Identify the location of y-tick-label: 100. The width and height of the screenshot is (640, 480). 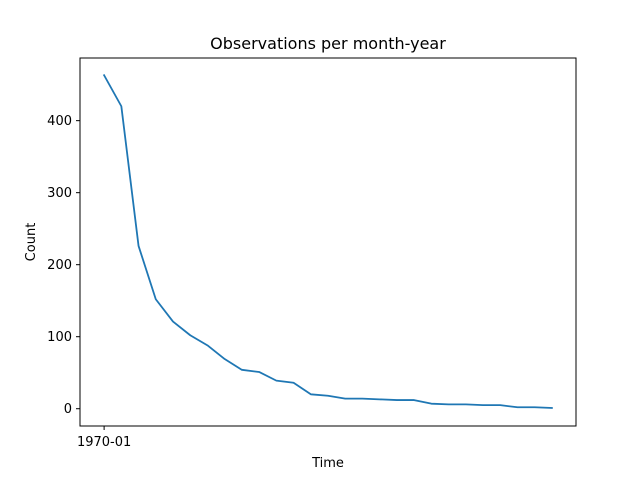
(59, 337).